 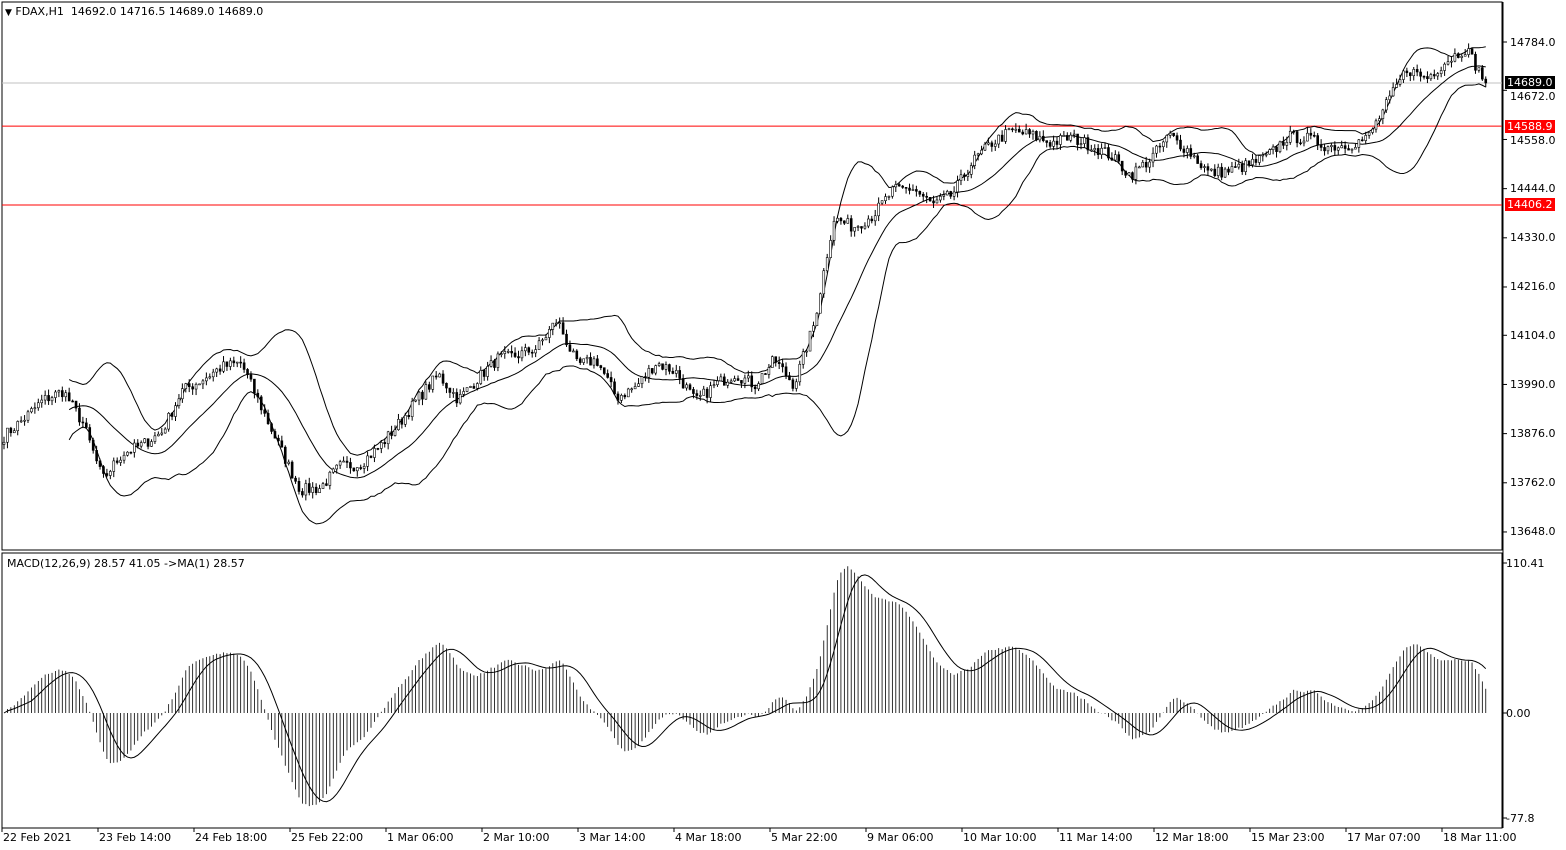 What do you see at coordinates (1533, 140) in the screenshot?
I see `price-tick-label: 14558.0` at bounding box center [1533, 140].